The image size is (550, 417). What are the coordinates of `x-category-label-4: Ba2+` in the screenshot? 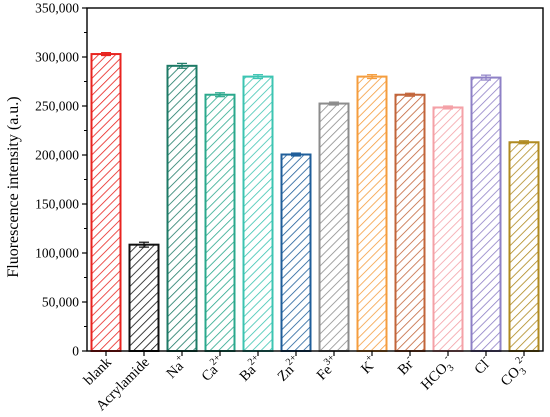 It's located at (250, 368).